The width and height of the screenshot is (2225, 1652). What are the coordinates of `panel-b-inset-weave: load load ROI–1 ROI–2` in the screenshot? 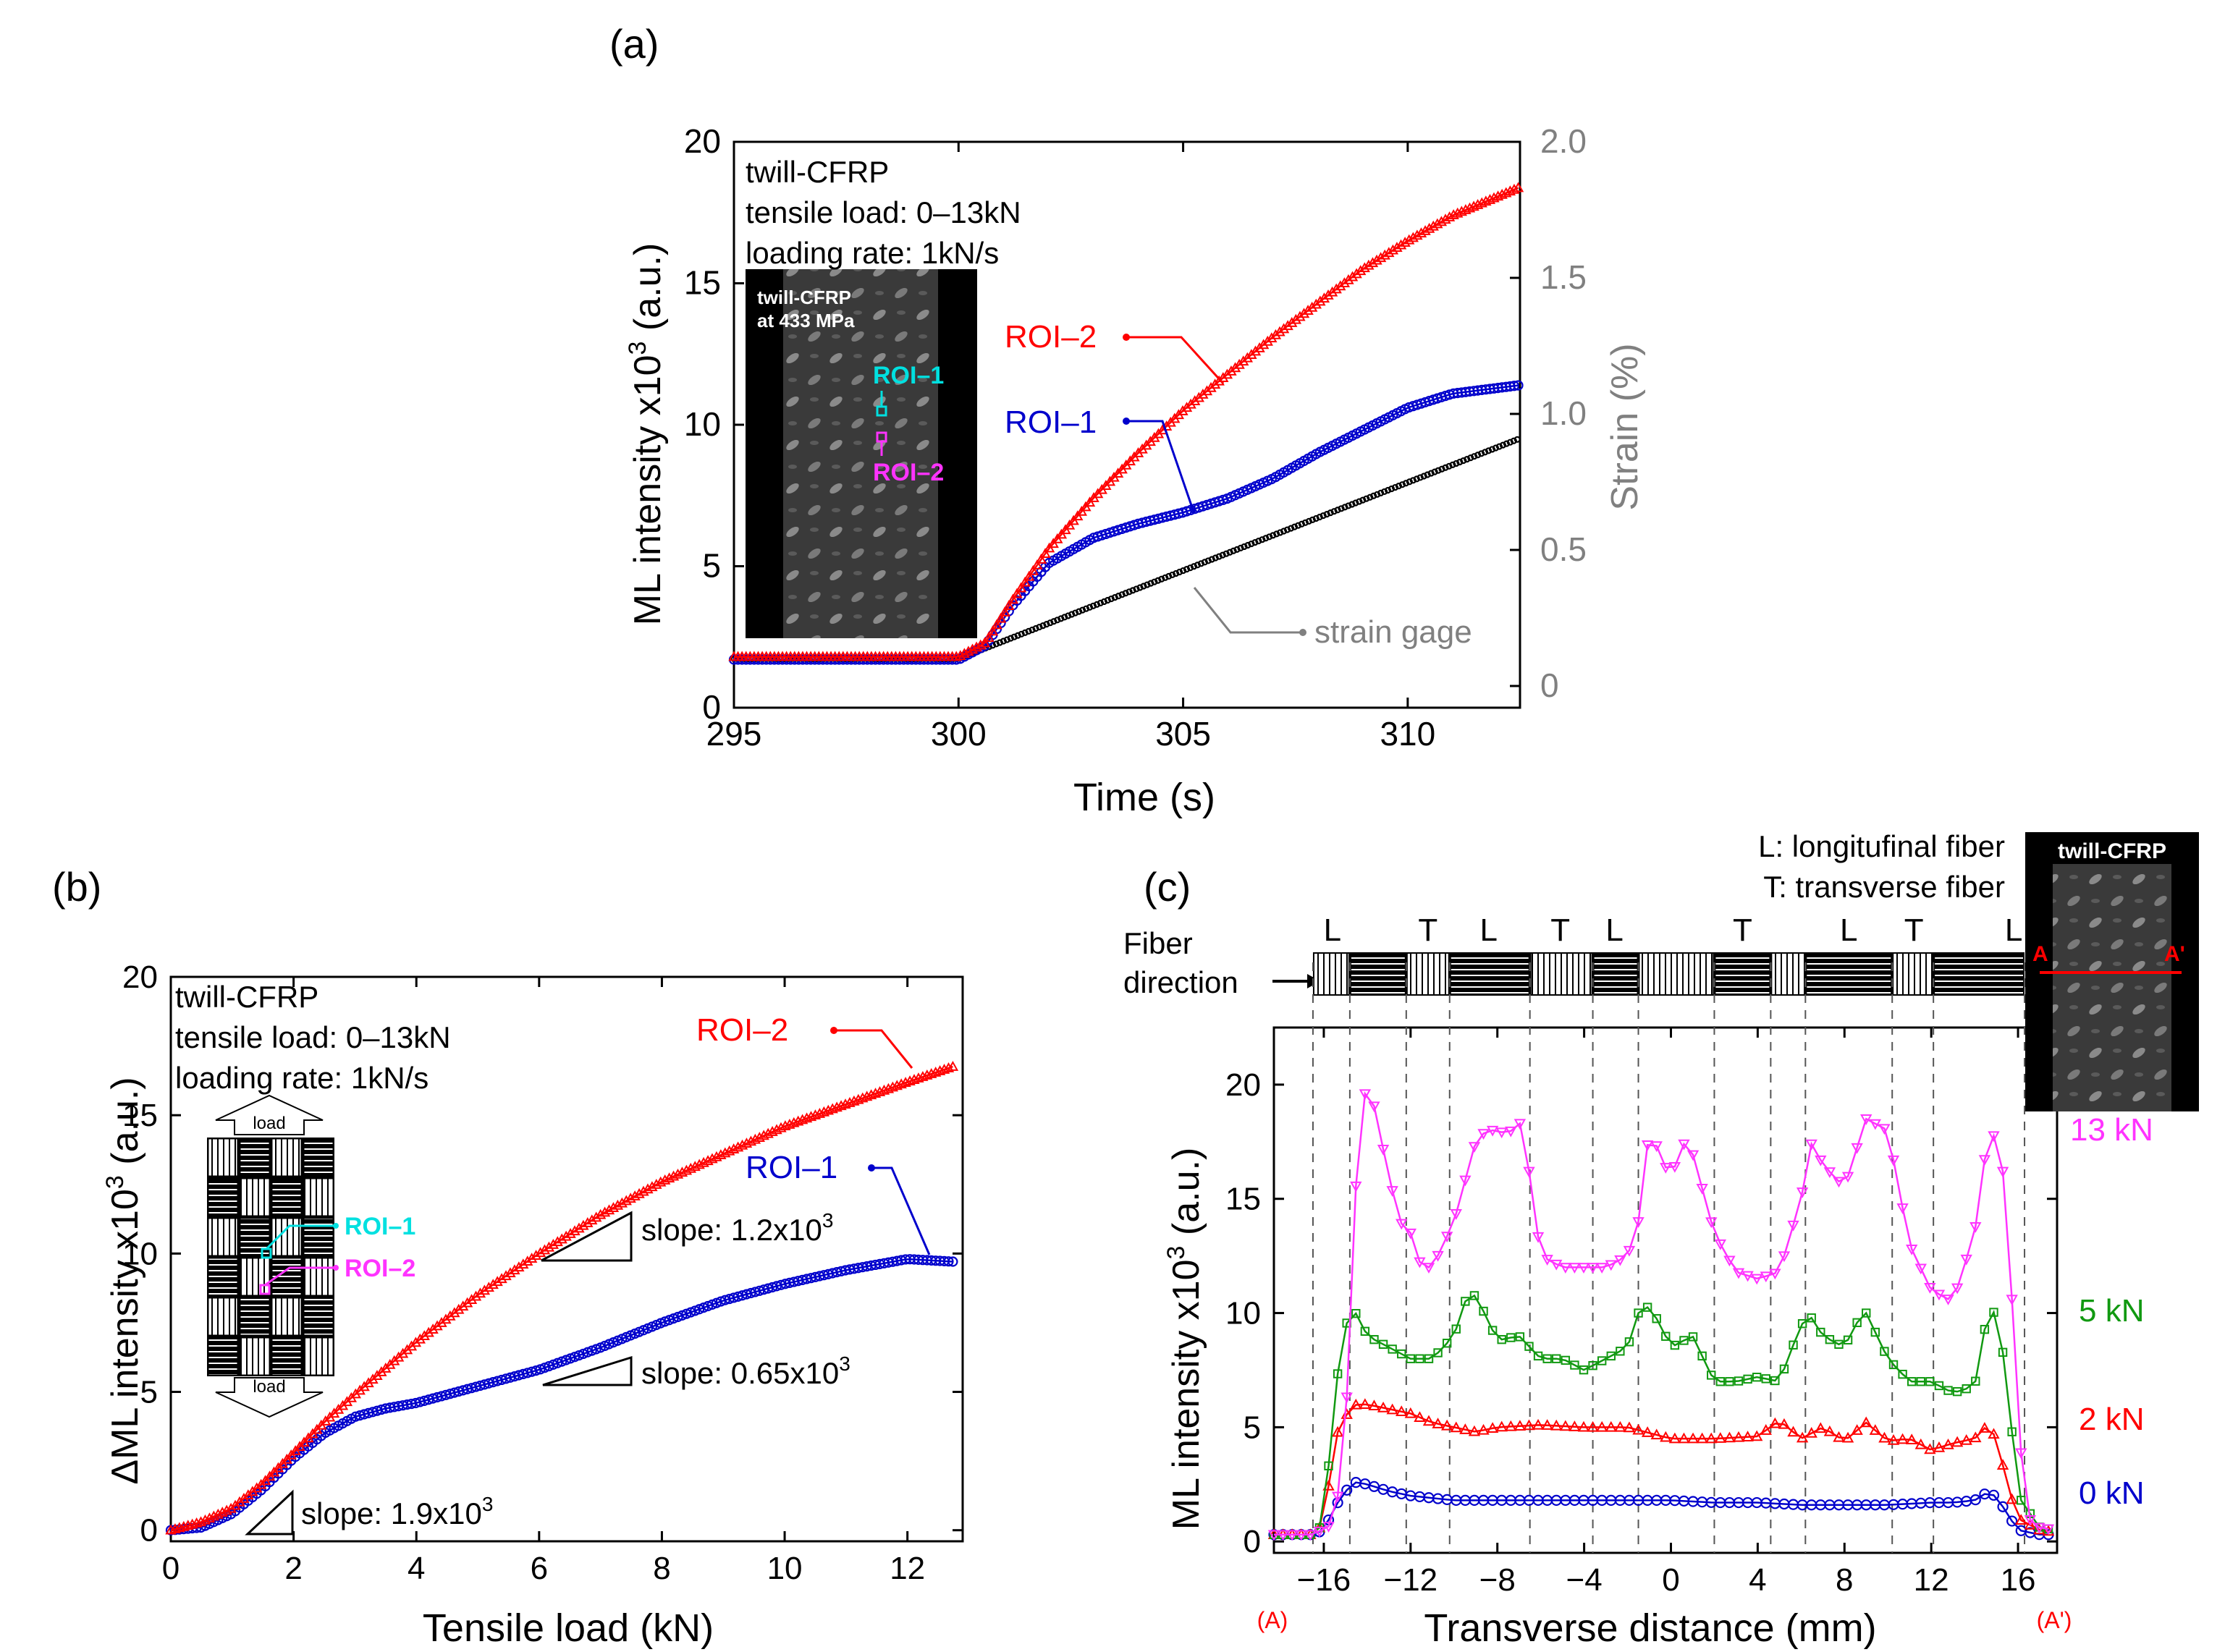 It's located at (311, 1256).